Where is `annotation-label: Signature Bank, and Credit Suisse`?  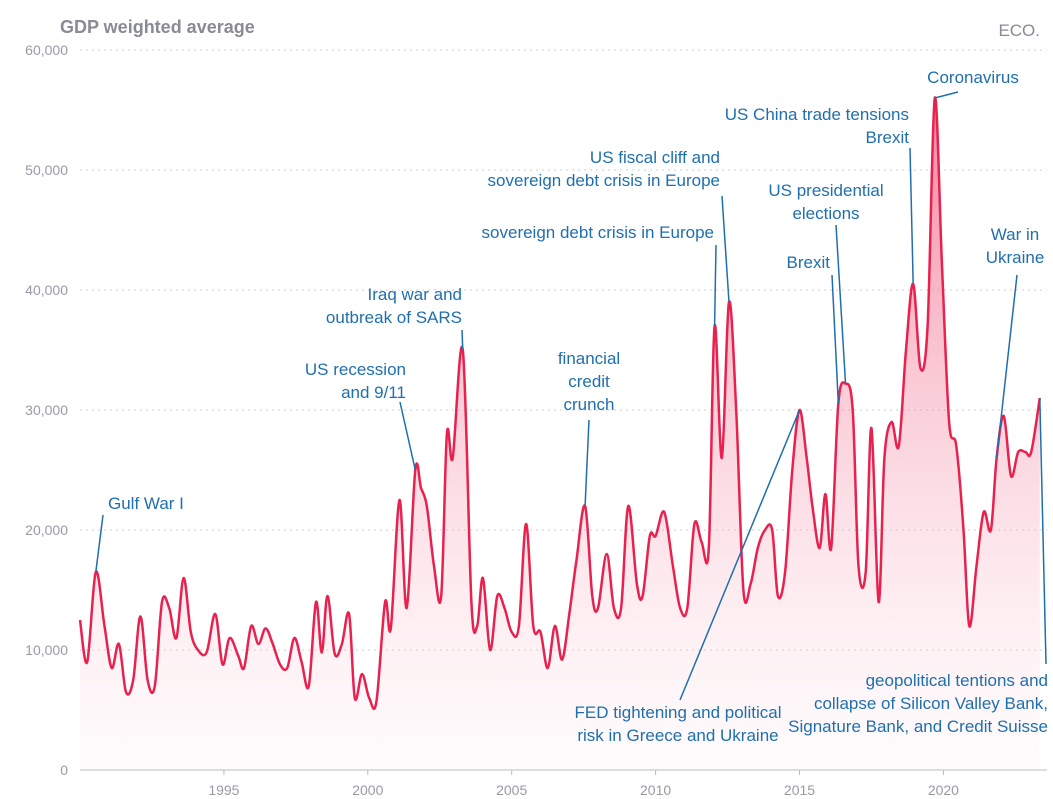
annotation-label: Signature Bank, and Credit Suisse is located at coordinates (918, 726).